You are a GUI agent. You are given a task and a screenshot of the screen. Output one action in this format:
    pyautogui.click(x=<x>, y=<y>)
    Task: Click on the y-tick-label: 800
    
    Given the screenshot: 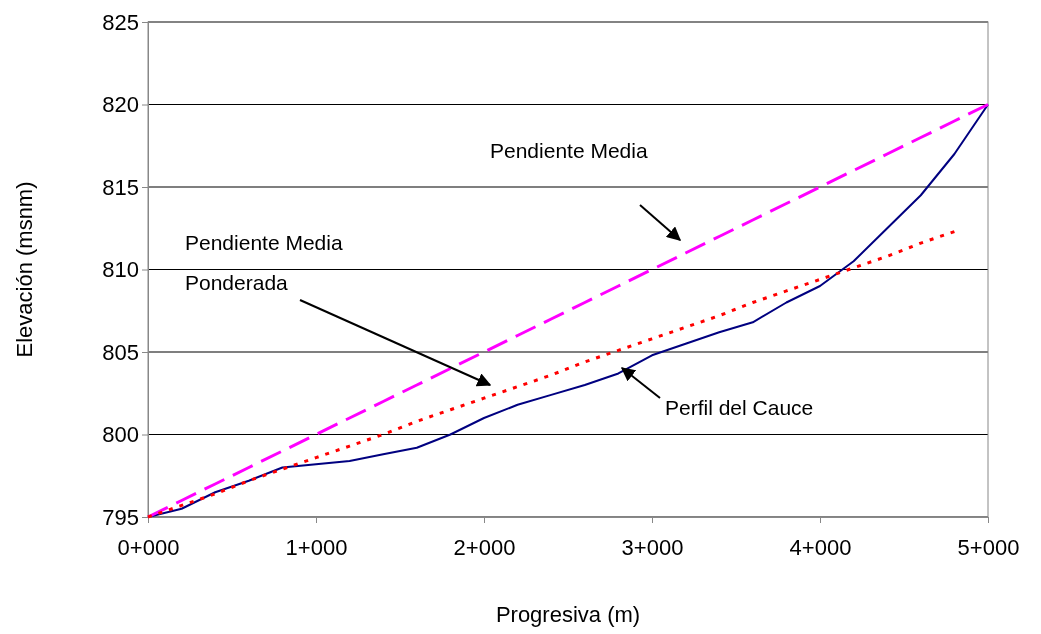 What is the action you would take?
    pyautogui.click(x=120, y=435)
    